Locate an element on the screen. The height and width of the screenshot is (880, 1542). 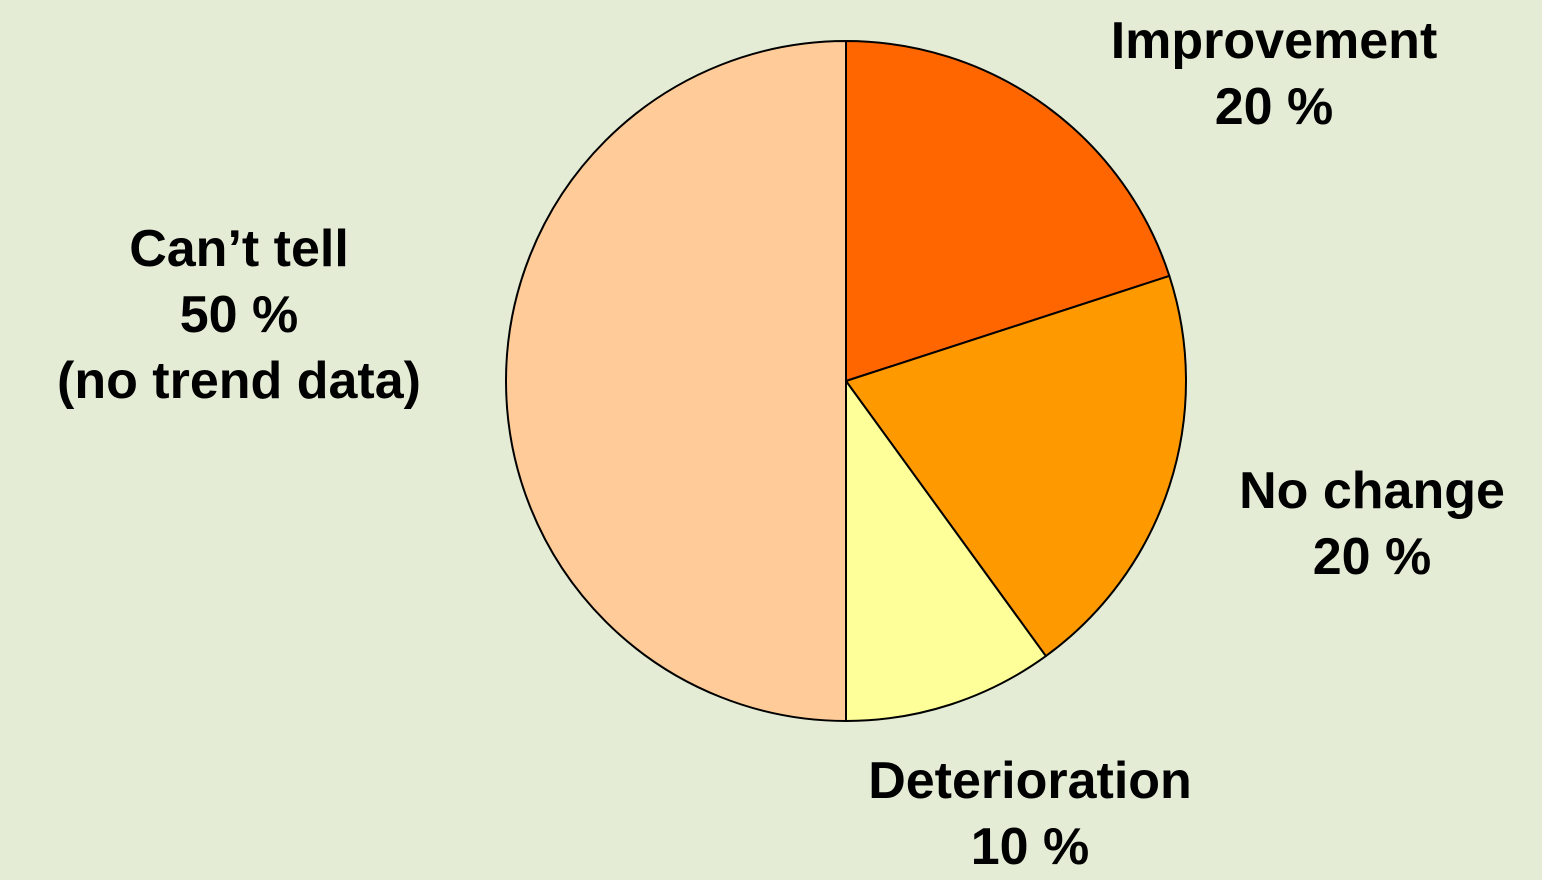
slice-label-improvement: Improvement 20 % is located at coordinates (1274, 74).